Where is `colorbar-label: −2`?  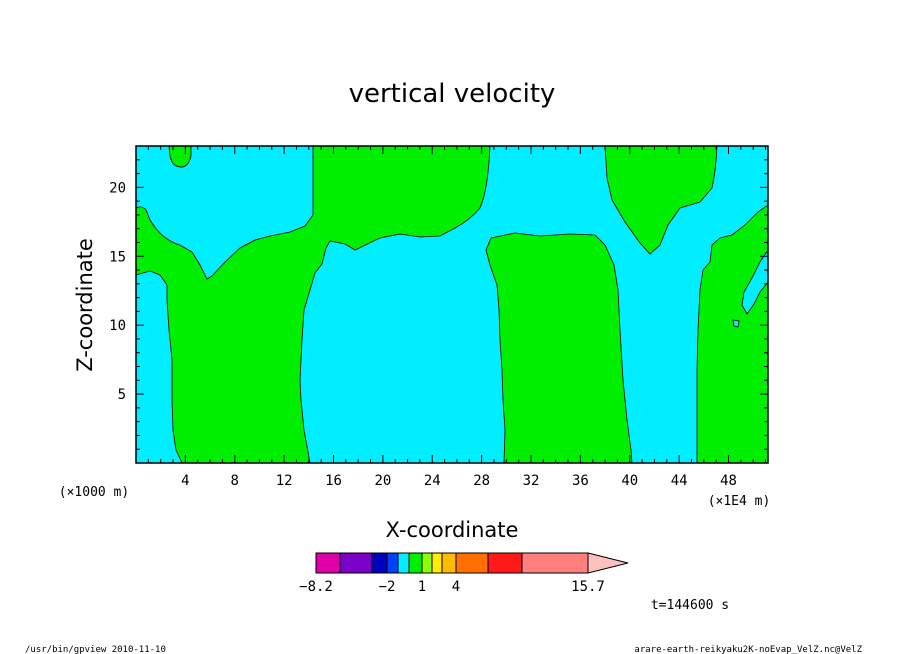
colorbar-label: −2 is located at coordinates (387, 587).